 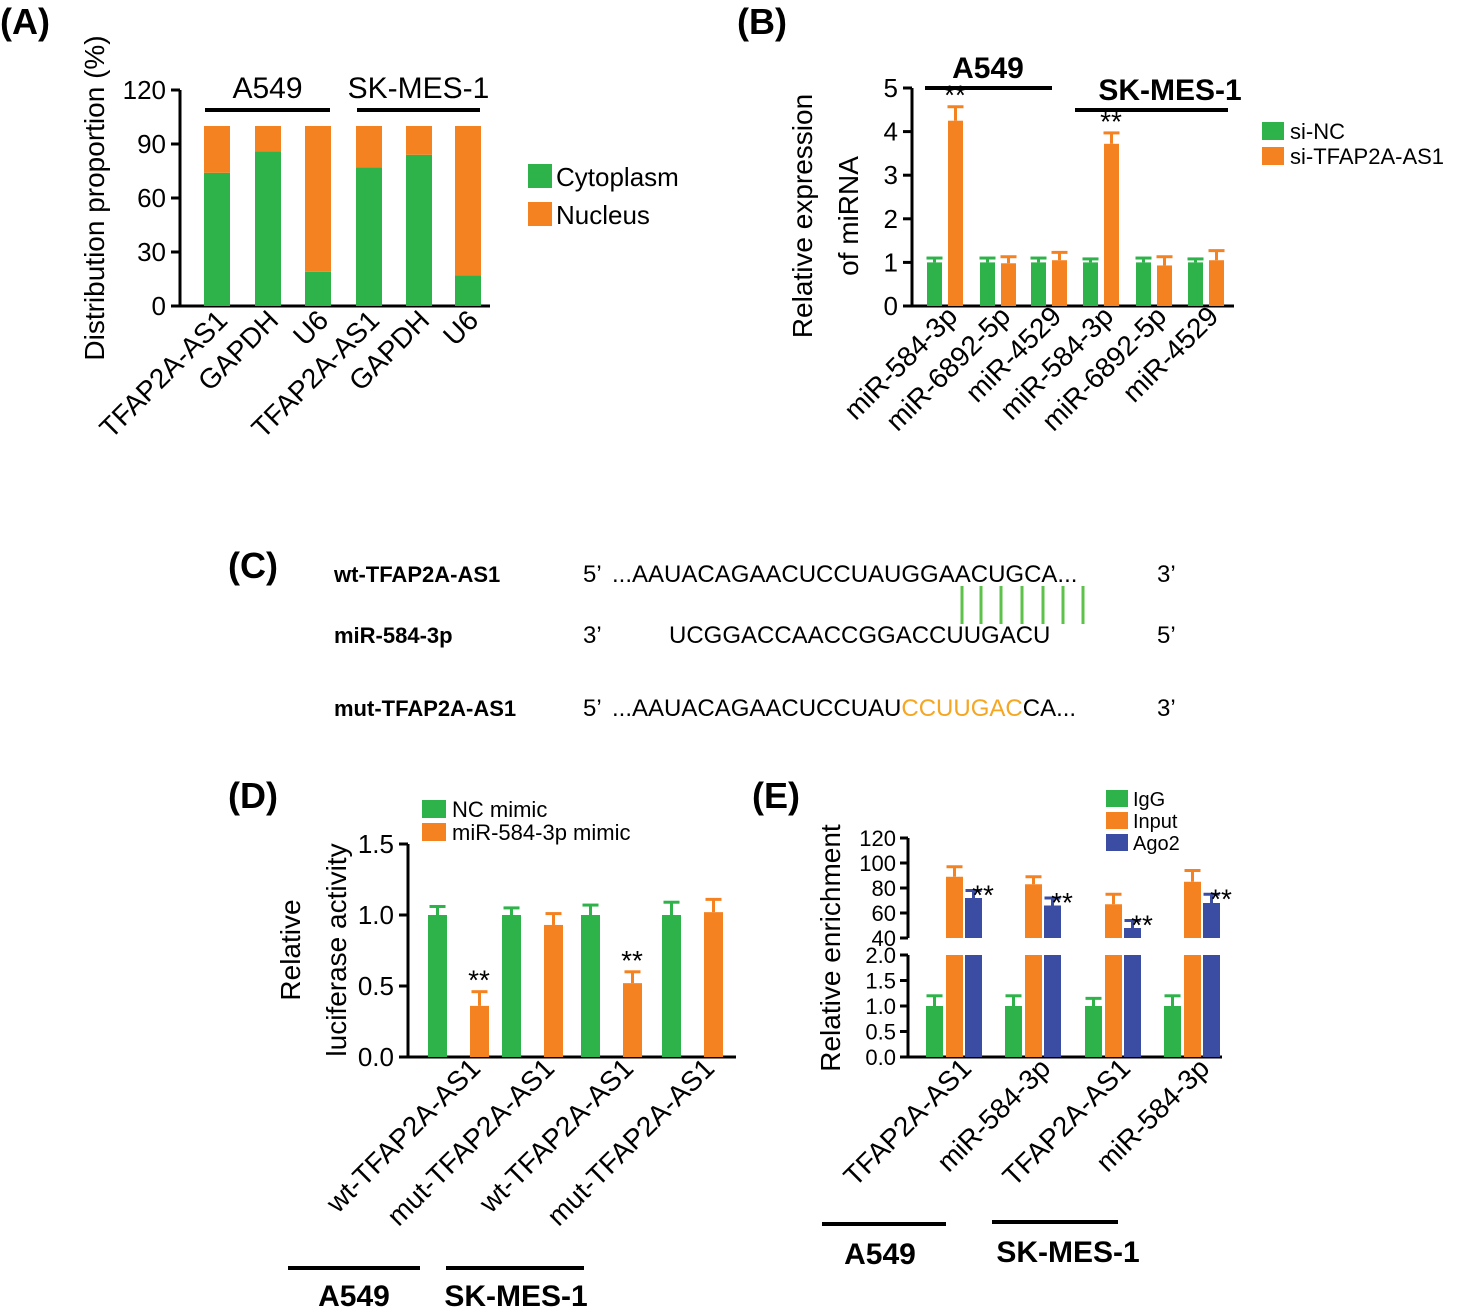 What do you see at coordinates (848, 216) in the screenshot?
I see `y-axis-title-b-line2: of miRNA` at bounding box center [848, 216].